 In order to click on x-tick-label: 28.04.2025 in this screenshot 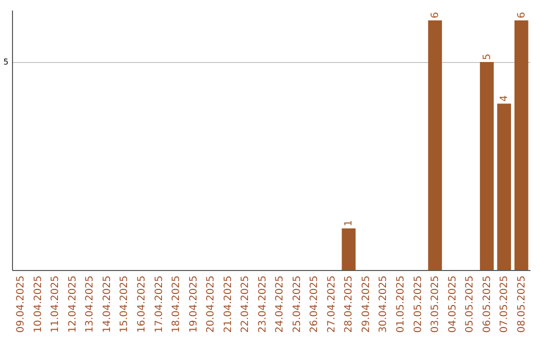, I will do `click(349, 304)`.